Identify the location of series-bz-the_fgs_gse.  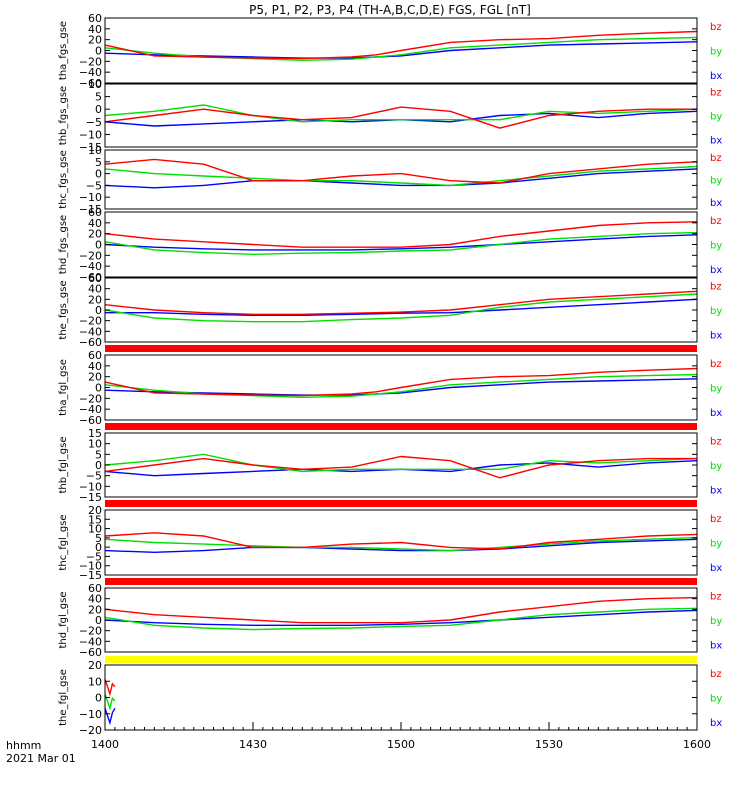
(401, 302).